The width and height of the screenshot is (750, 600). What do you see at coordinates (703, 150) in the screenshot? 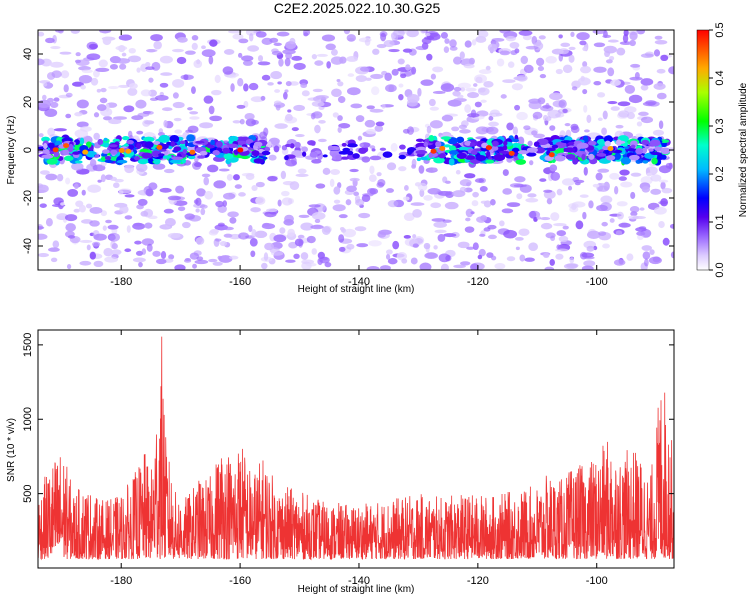
I see `colorbar-gradient` at bounding box center [703, 150].